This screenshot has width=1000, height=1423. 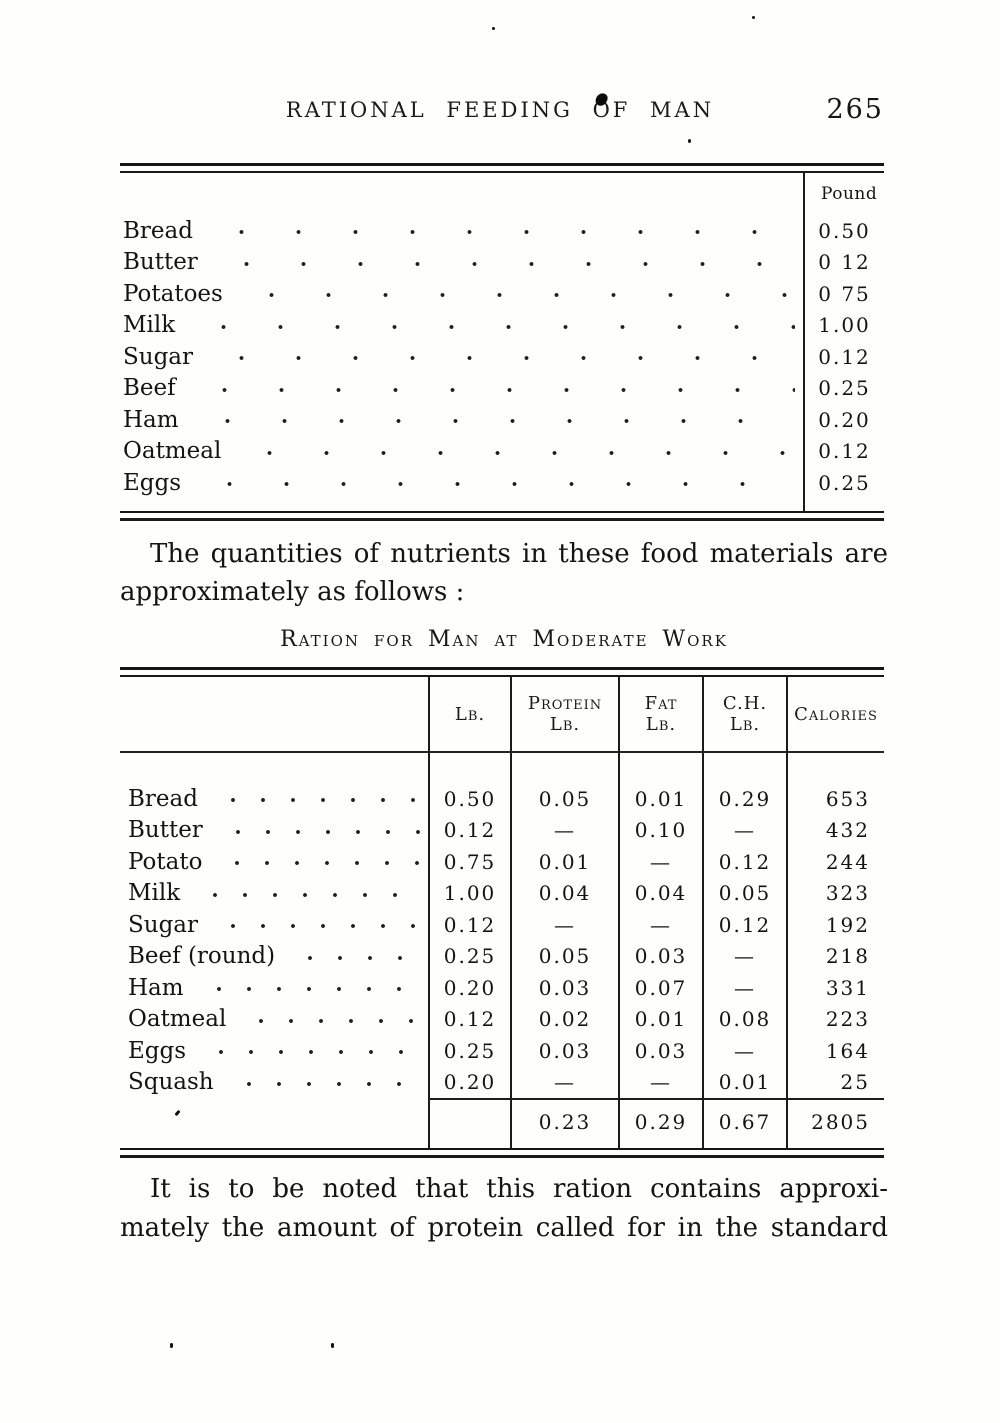 I want to click on totals-row: 0.23 0.29 0.67 2805, so click(x=502, y=1121).